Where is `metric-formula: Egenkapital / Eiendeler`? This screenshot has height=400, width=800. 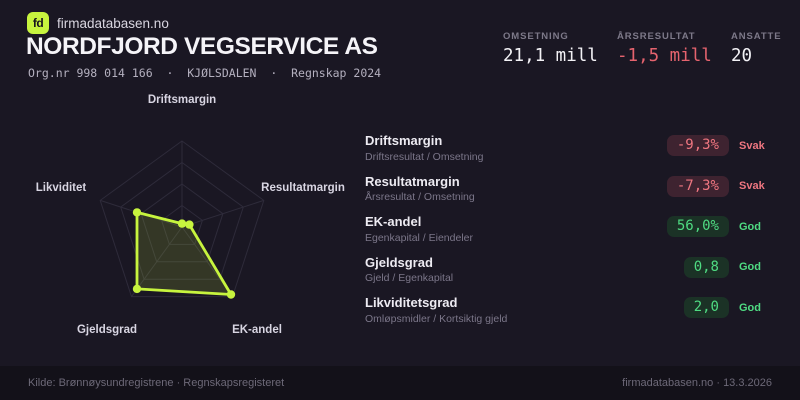
metric-formula: Egenkapital / Eiendeler is located at coordinates (419, 237).